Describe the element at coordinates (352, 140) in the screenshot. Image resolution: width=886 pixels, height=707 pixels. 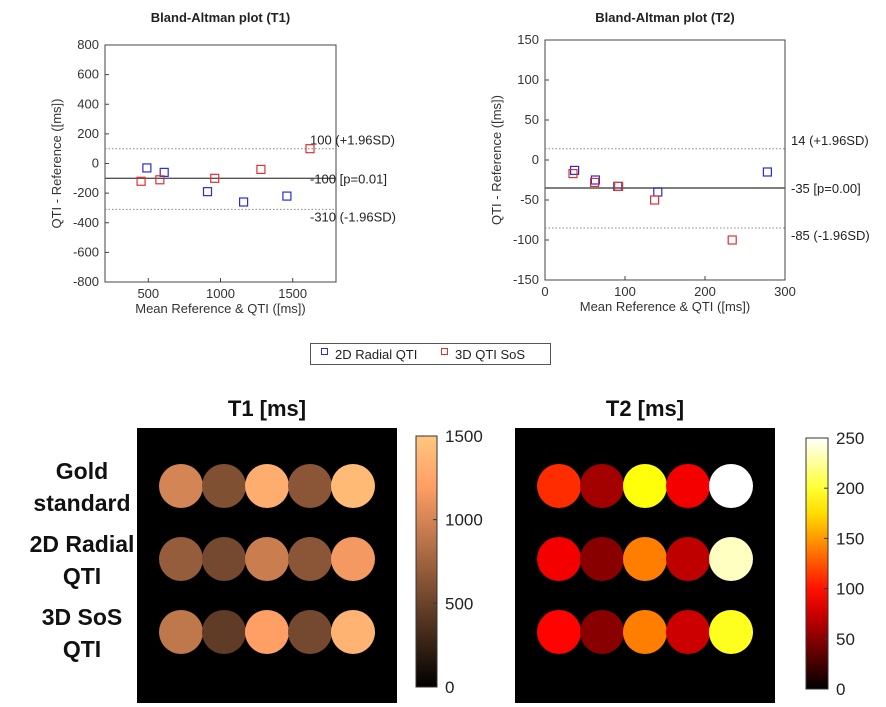
I see `t1-ba-line-label: 100 (+1.96SD)` at that location.